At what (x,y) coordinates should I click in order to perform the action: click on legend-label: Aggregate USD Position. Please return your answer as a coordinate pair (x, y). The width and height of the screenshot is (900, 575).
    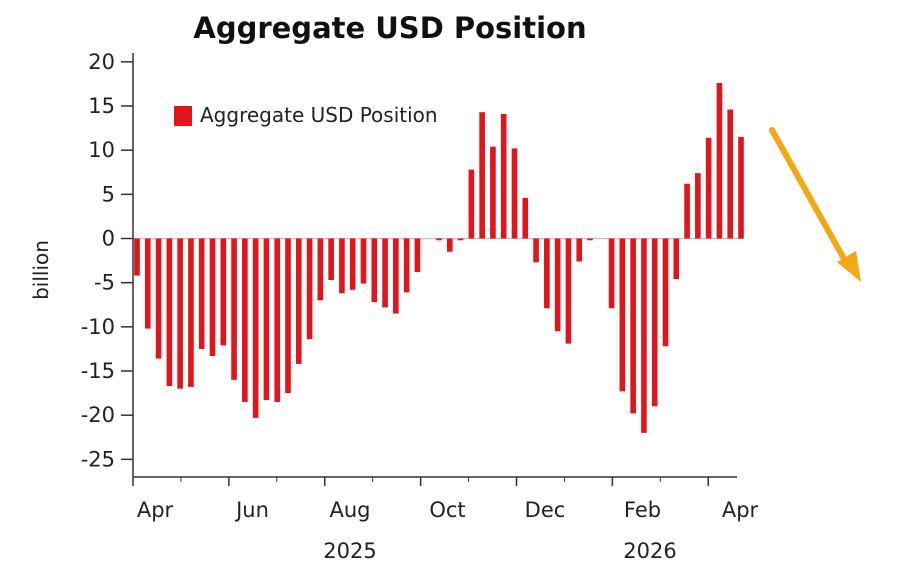
    Looking at the image, I should click on (319, 115).